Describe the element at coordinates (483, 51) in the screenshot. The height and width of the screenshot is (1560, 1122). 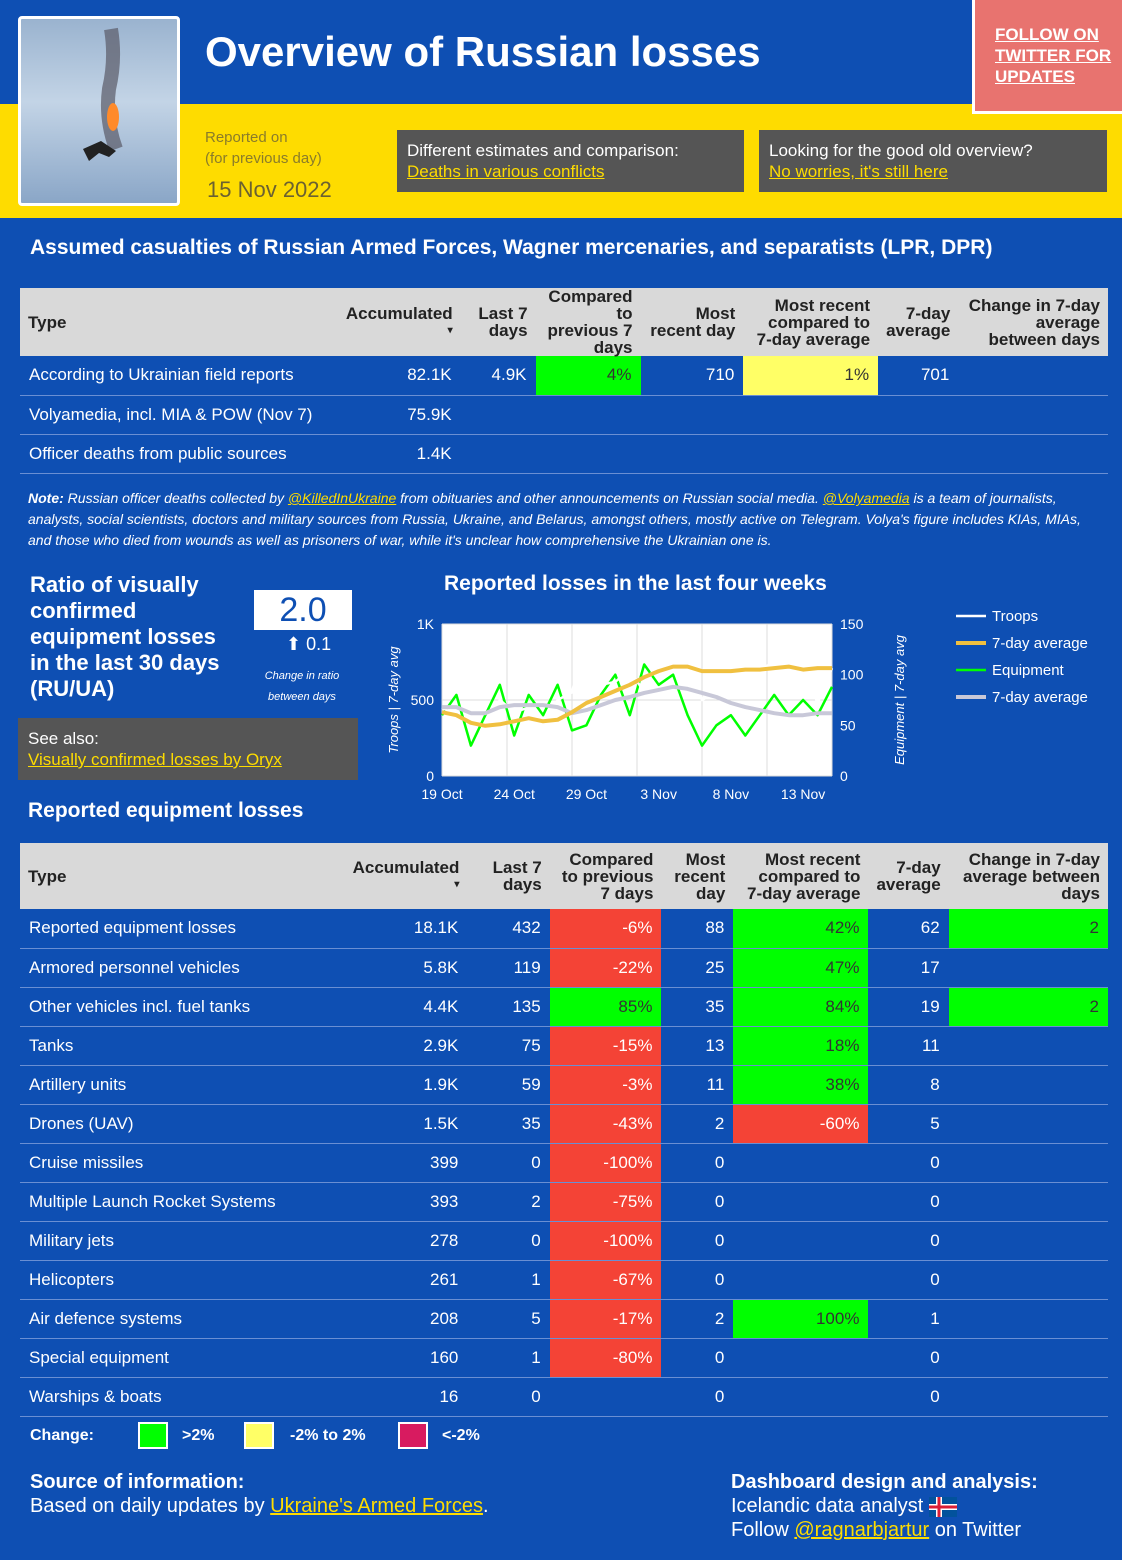
I see `page-title: Overview of Russian losses` at that location.